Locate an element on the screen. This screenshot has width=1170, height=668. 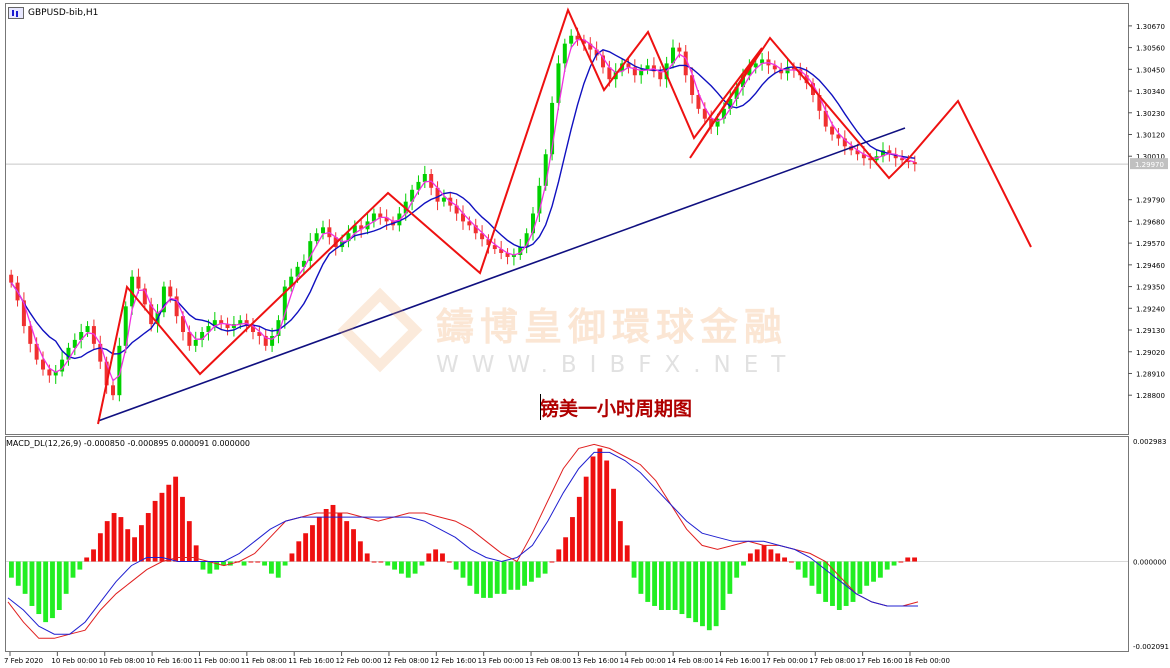
price-tick-label: 1.29790 is located at coordinates (1150, 201).